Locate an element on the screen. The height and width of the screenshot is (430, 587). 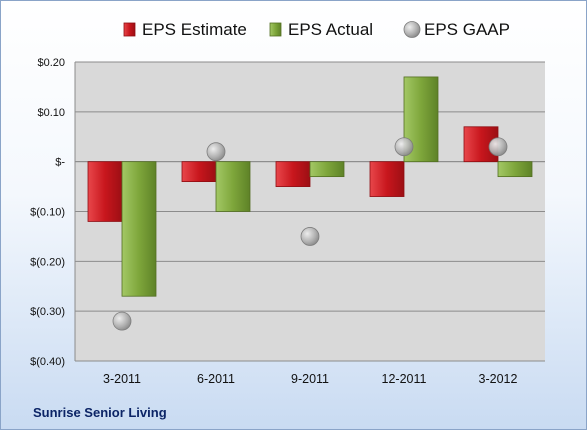
y-tick-label: $(0.40) is located at coordinates (47, 362).